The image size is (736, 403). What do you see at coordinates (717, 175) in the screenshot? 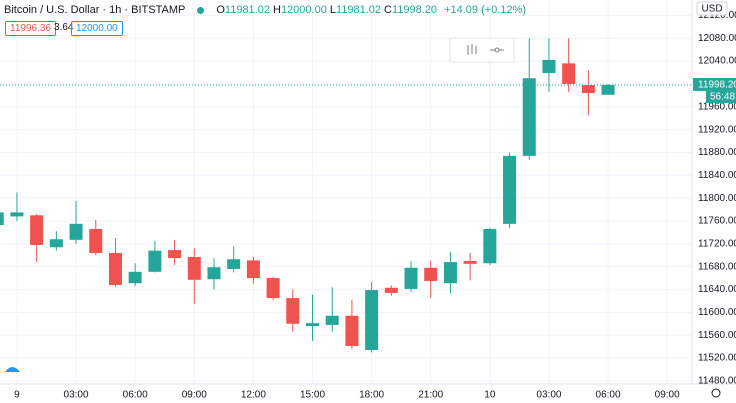
I see `y-tick-label: 11840.00` at bounding box center [717, 175].